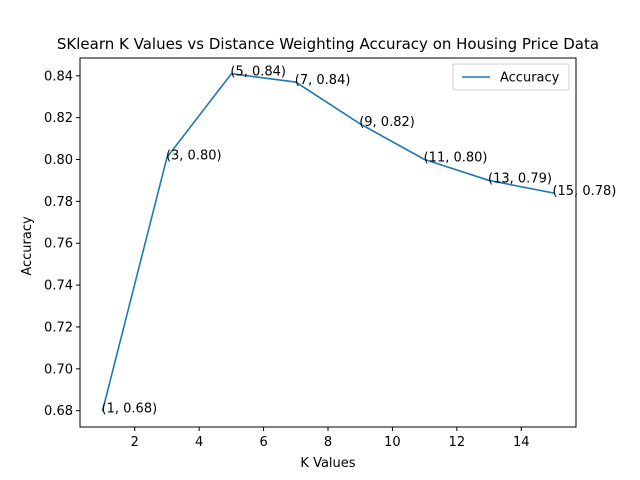 The image size is (640, 480). Describe the element at coordinates (263, 442) in the screenshot. I see `x-tick-label: 6` at that location.